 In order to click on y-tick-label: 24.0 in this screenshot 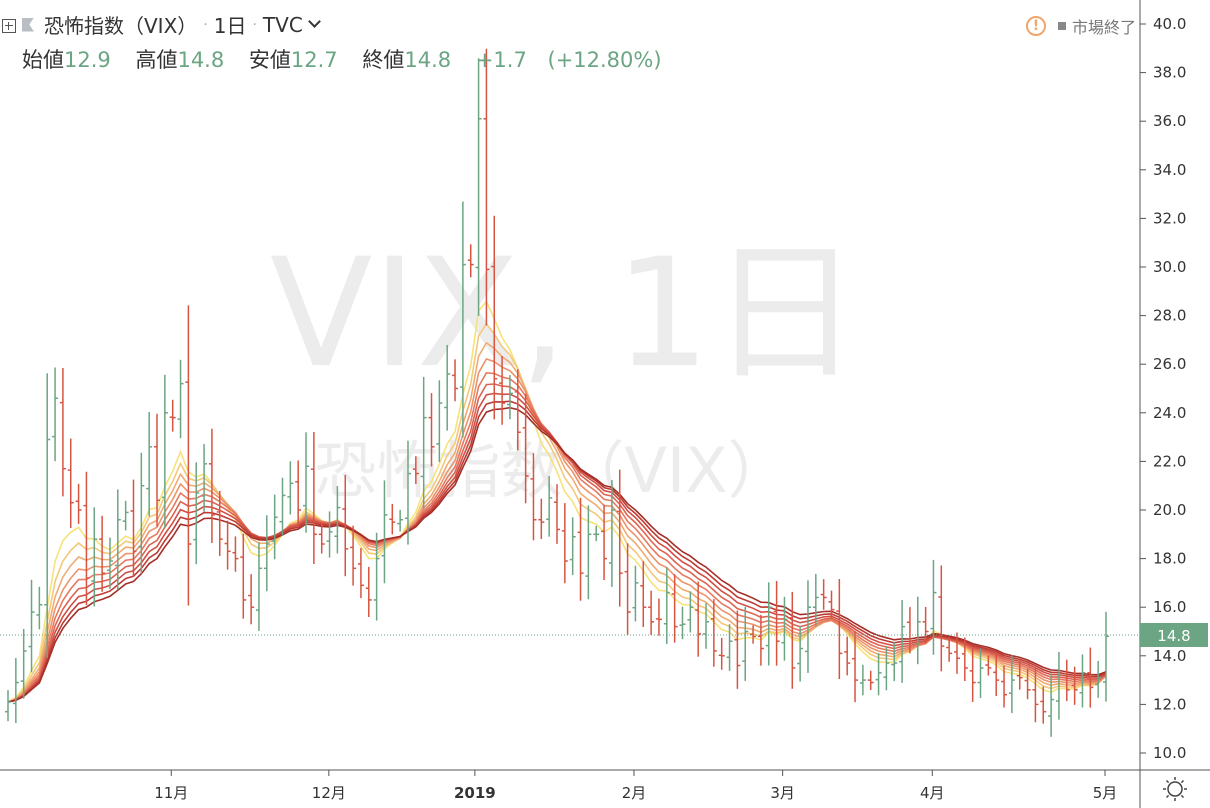, I will do `click(1169, 413)`.